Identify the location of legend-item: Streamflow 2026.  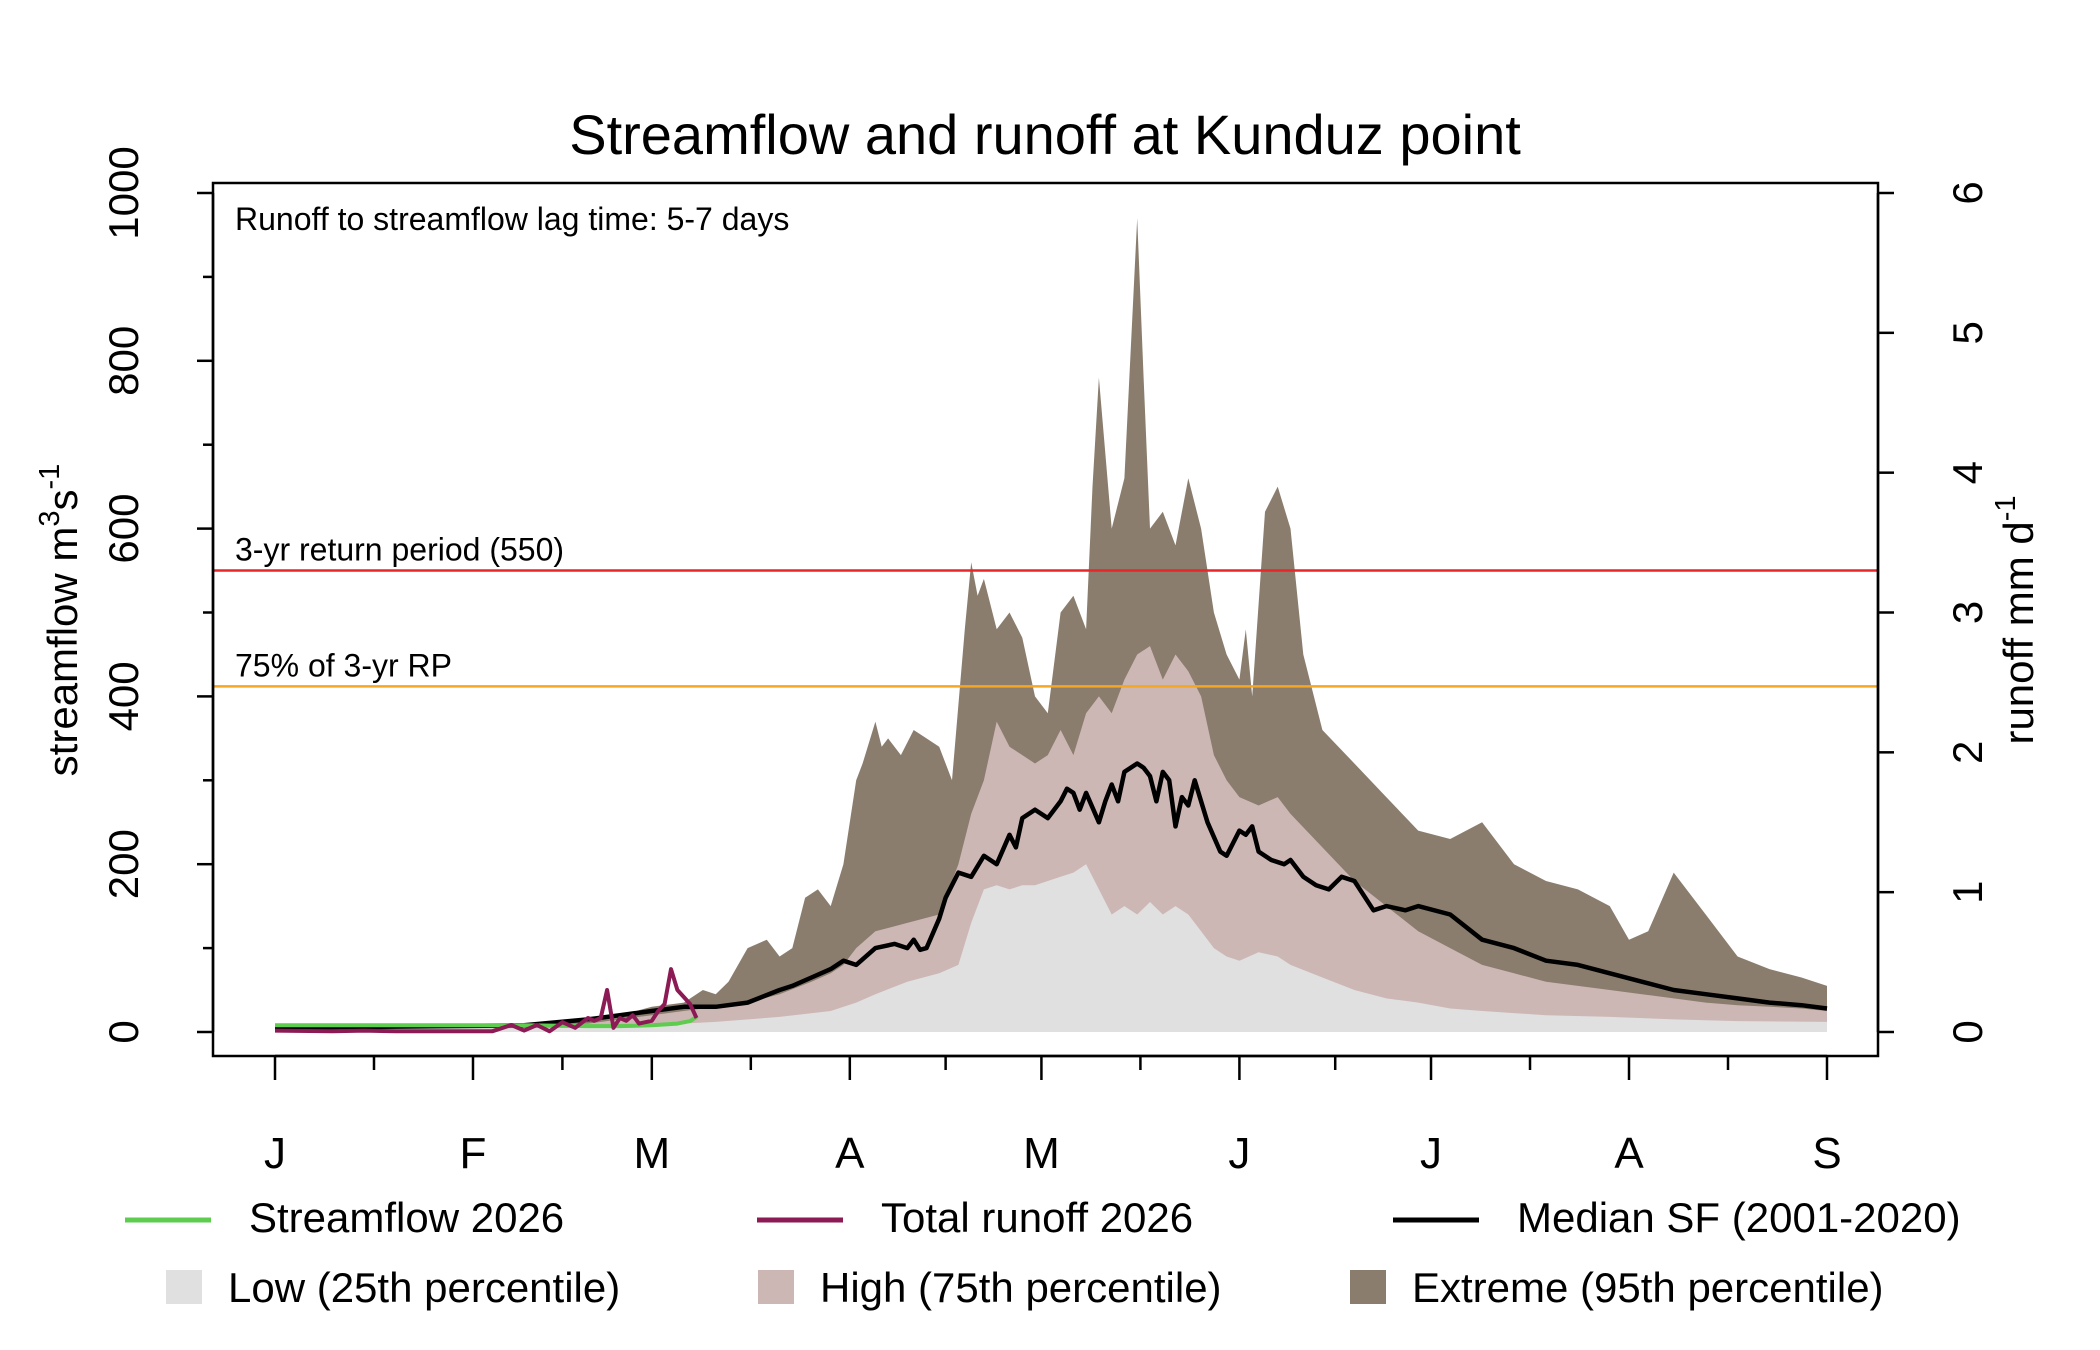
(344, 1217).